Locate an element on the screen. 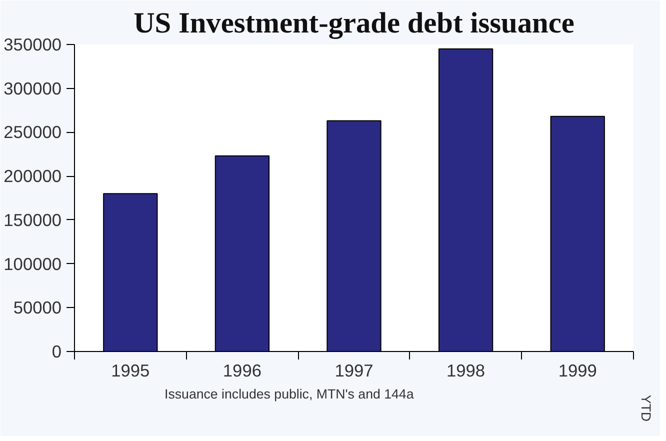 The height and width of the screenshot is (441, 666). y-tick-label: 100000 is located at coordinates (33, 264).